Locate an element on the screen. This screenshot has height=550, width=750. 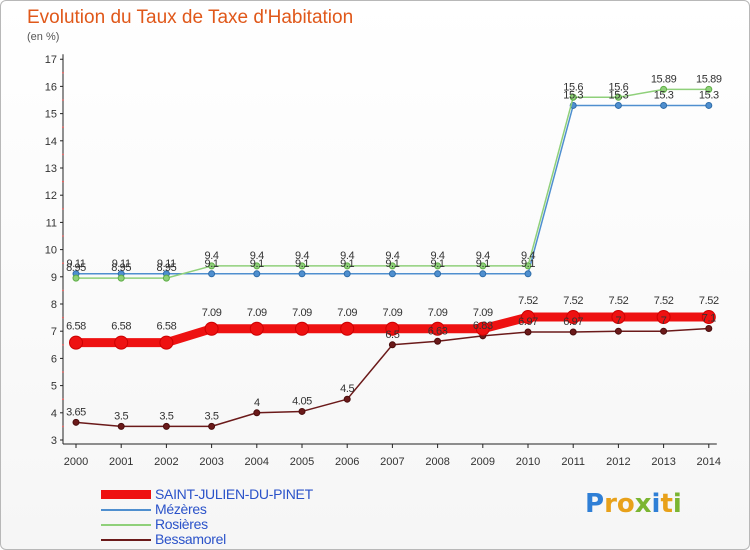
legend-label-bessamorel: Bessamorel is located at coordinates (190, 539).